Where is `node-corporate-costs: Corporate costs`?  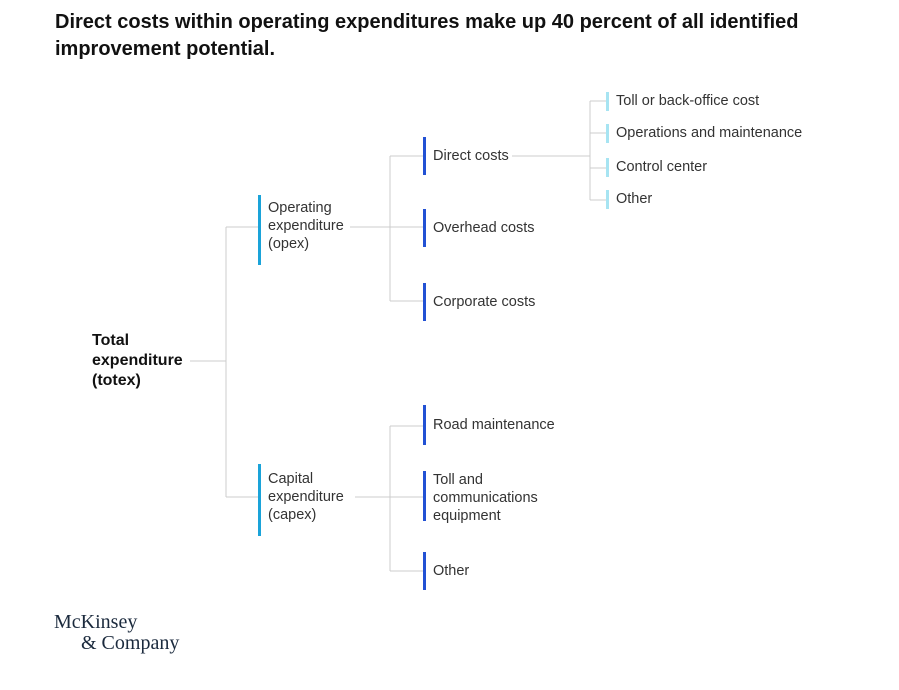
node-corporate-costs: Corporate costs is located at coordinates (479, 302).